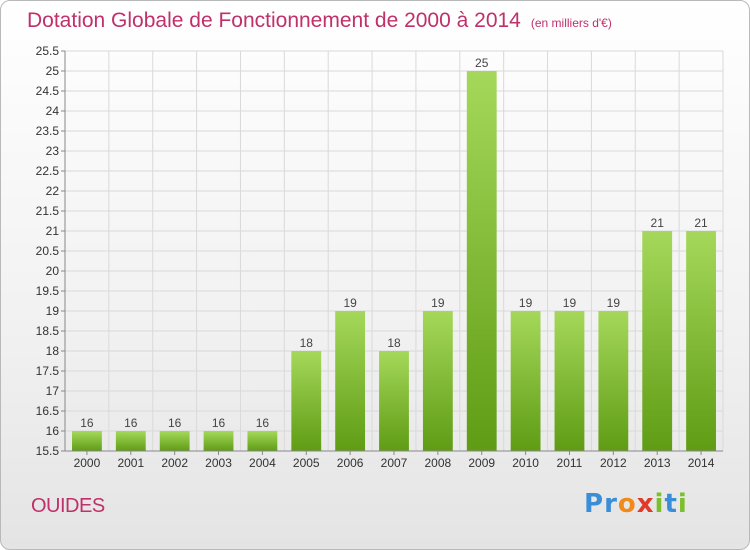  I want to click on logo-letter: r, so click(611, 504).